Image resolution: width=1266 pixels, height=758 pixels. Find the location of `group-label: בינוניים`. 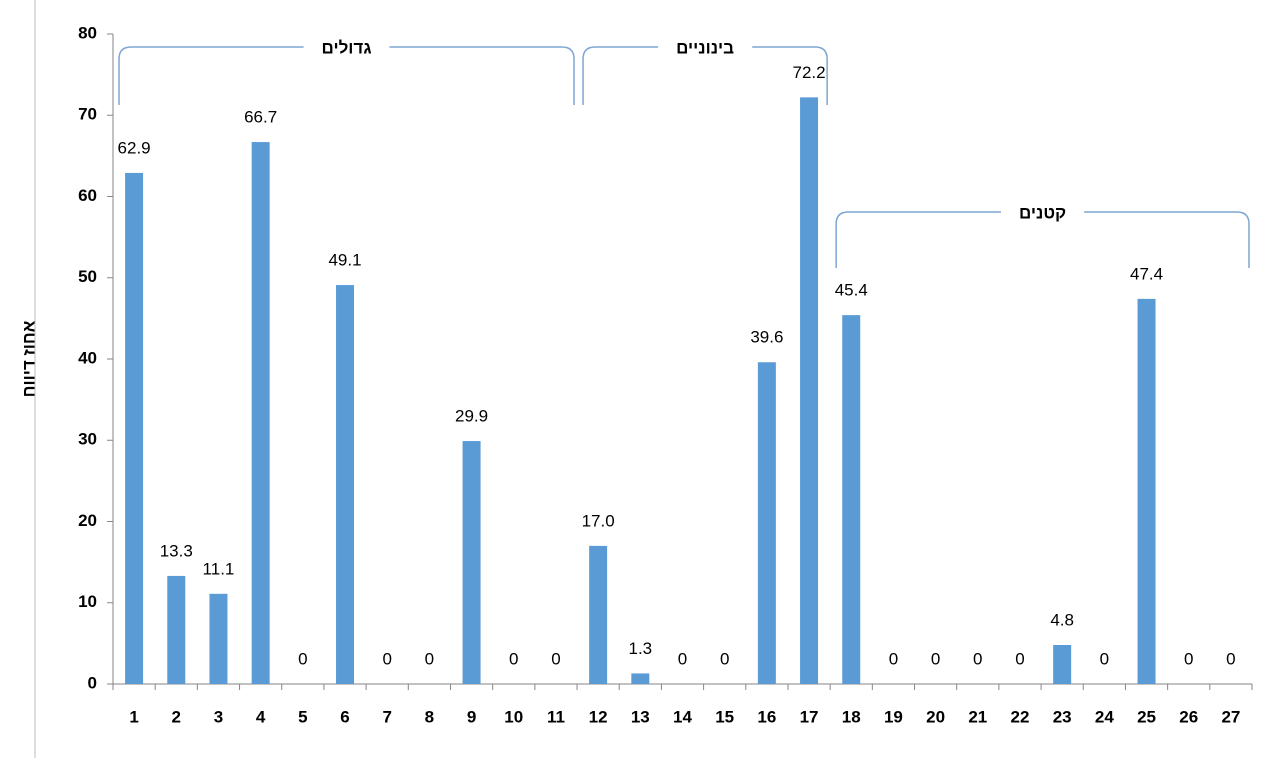

group-label: בינוניים is located at coordinates (705, 47).